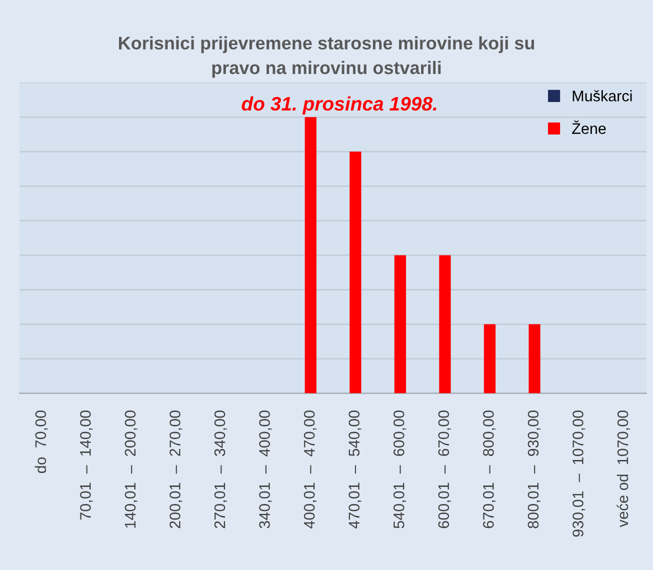 This screenshot has height=570, width=653. What do you see at coordinates (41, 442) in the screenshot?
I see `x-tick-label: do 70,00` at bounding box center [41, 442].